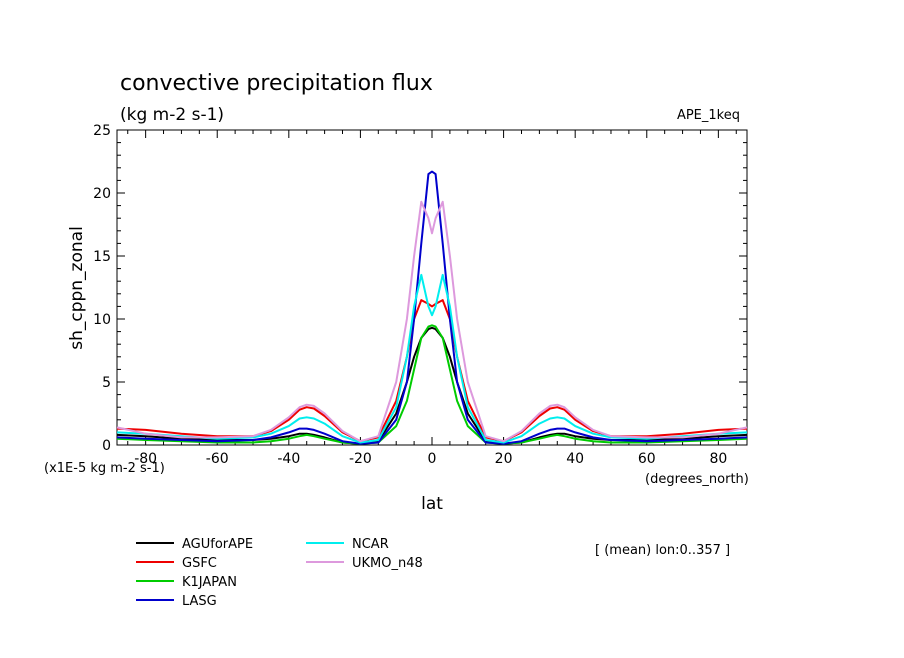 The image size is (904, 658). I want to click on legend-label-lasg: LASG, so click(199, 601).